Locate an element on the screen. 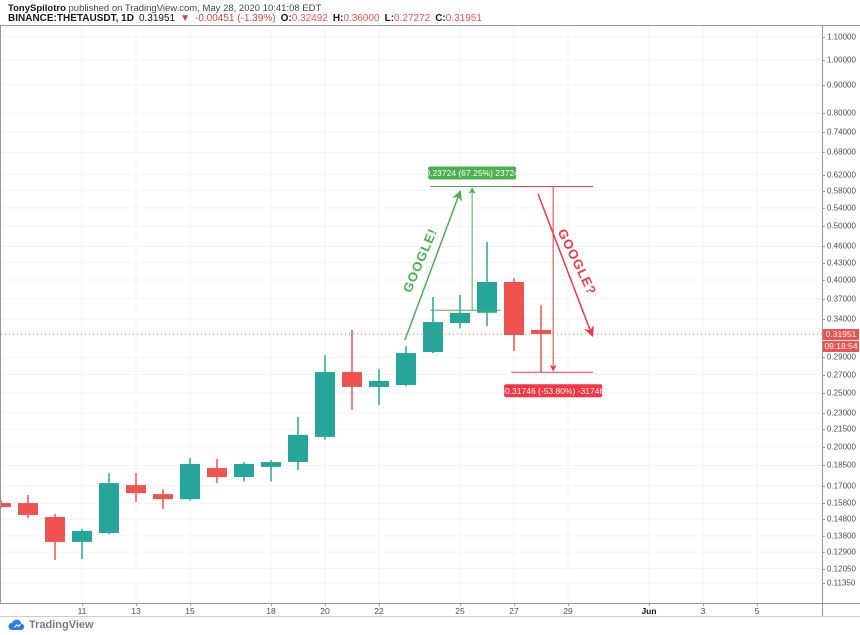 The width and height of the screenshot is (860, 635). trend-arrow-google-down: GOOGLE? is located at coordinates (568, 265).